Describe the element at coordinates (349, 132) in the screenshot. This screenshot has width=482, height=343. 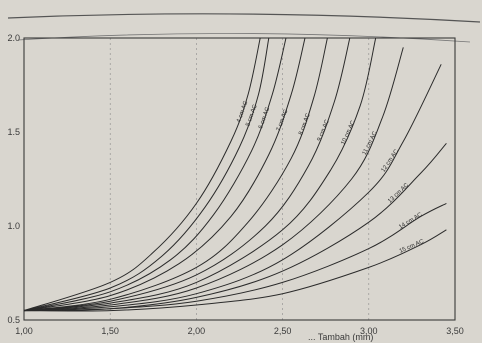
I see `series-label: 10 cm AC` at that location.